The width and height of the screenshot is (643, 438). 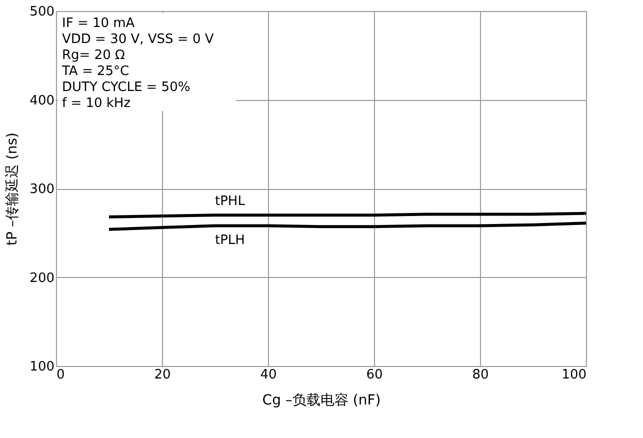 What do you see at coordinates (162, 375) in the screenshot?
I see `x-tick-label: 20` at bounding box center [162, 375].